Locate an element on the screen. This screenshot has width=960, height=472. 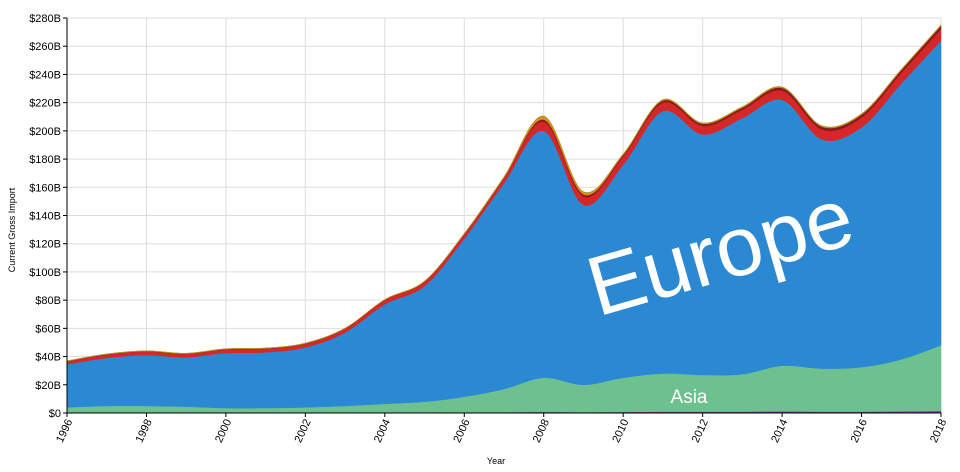
y-tick-label: $260B is located at coordinates (45, 47).